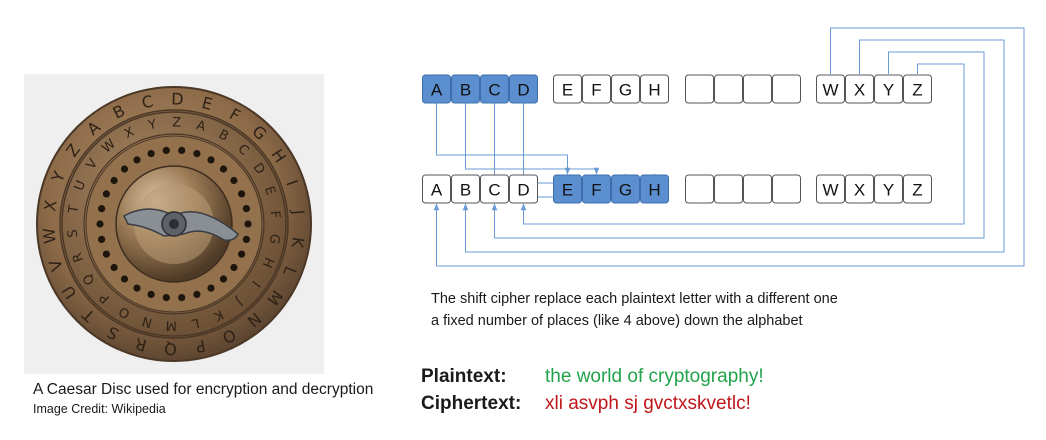 The width and height of the screenshot is (1046, 440). I want to click on plain-letter: G, so click(625, 90).